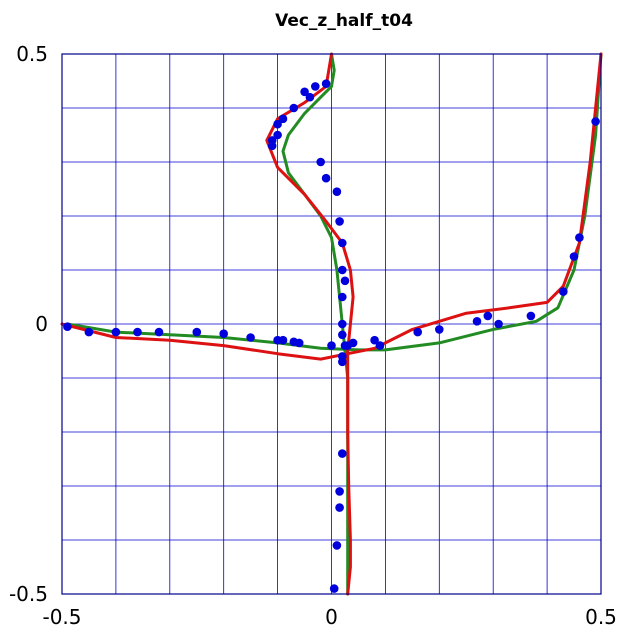 The height and width of the screenshot is (640, 625). Describe the element at coordinates (344, 21) in the screenshot. I see `chart-title: Vec_z_half_t04` at that location.